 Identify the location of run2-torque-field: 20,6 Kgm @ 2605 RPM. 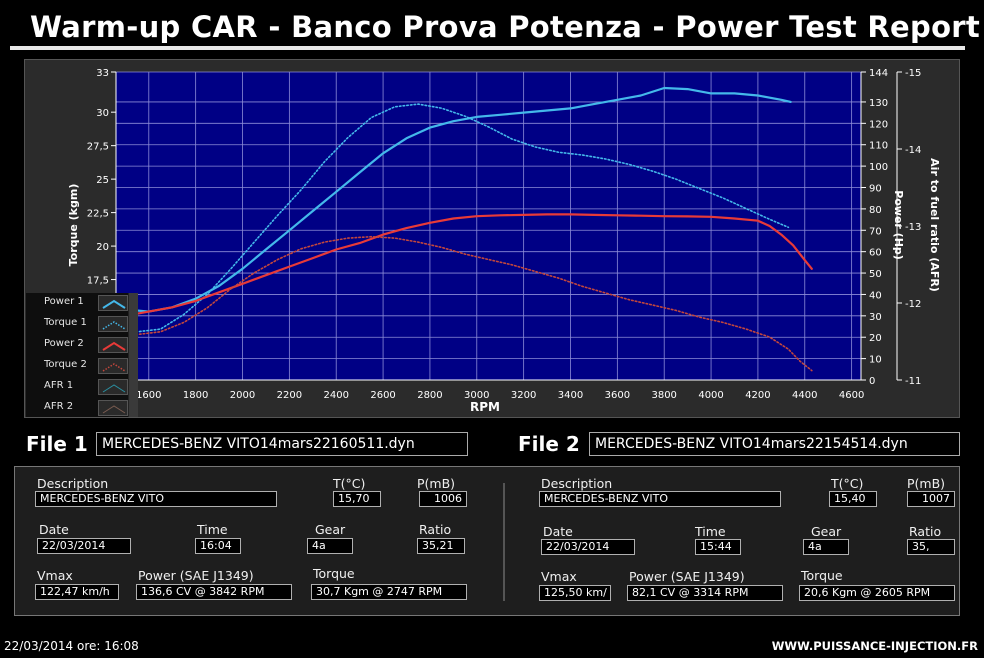
(877, 593).